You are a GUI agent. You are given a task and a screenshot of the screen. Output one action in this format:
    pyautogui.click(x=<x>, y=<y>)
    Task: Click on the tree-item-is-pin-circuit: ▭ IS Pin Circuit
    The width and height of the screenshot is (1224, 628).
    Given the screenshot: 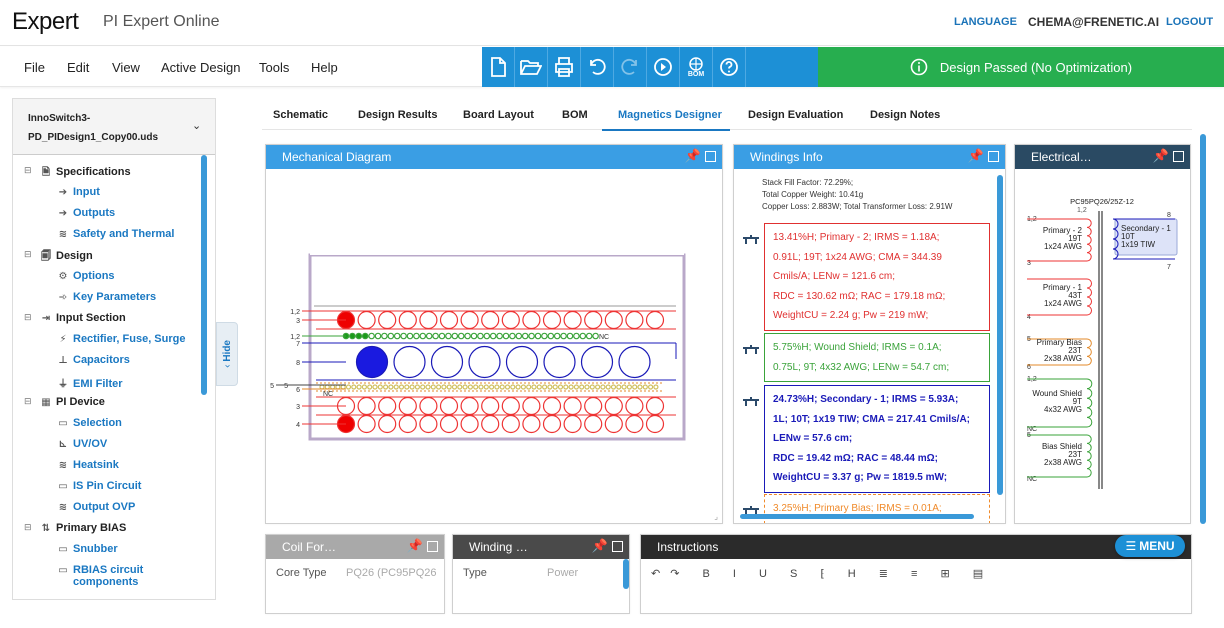 What is the action you would take?
    pyautogui.click(x=98, y=486)
    